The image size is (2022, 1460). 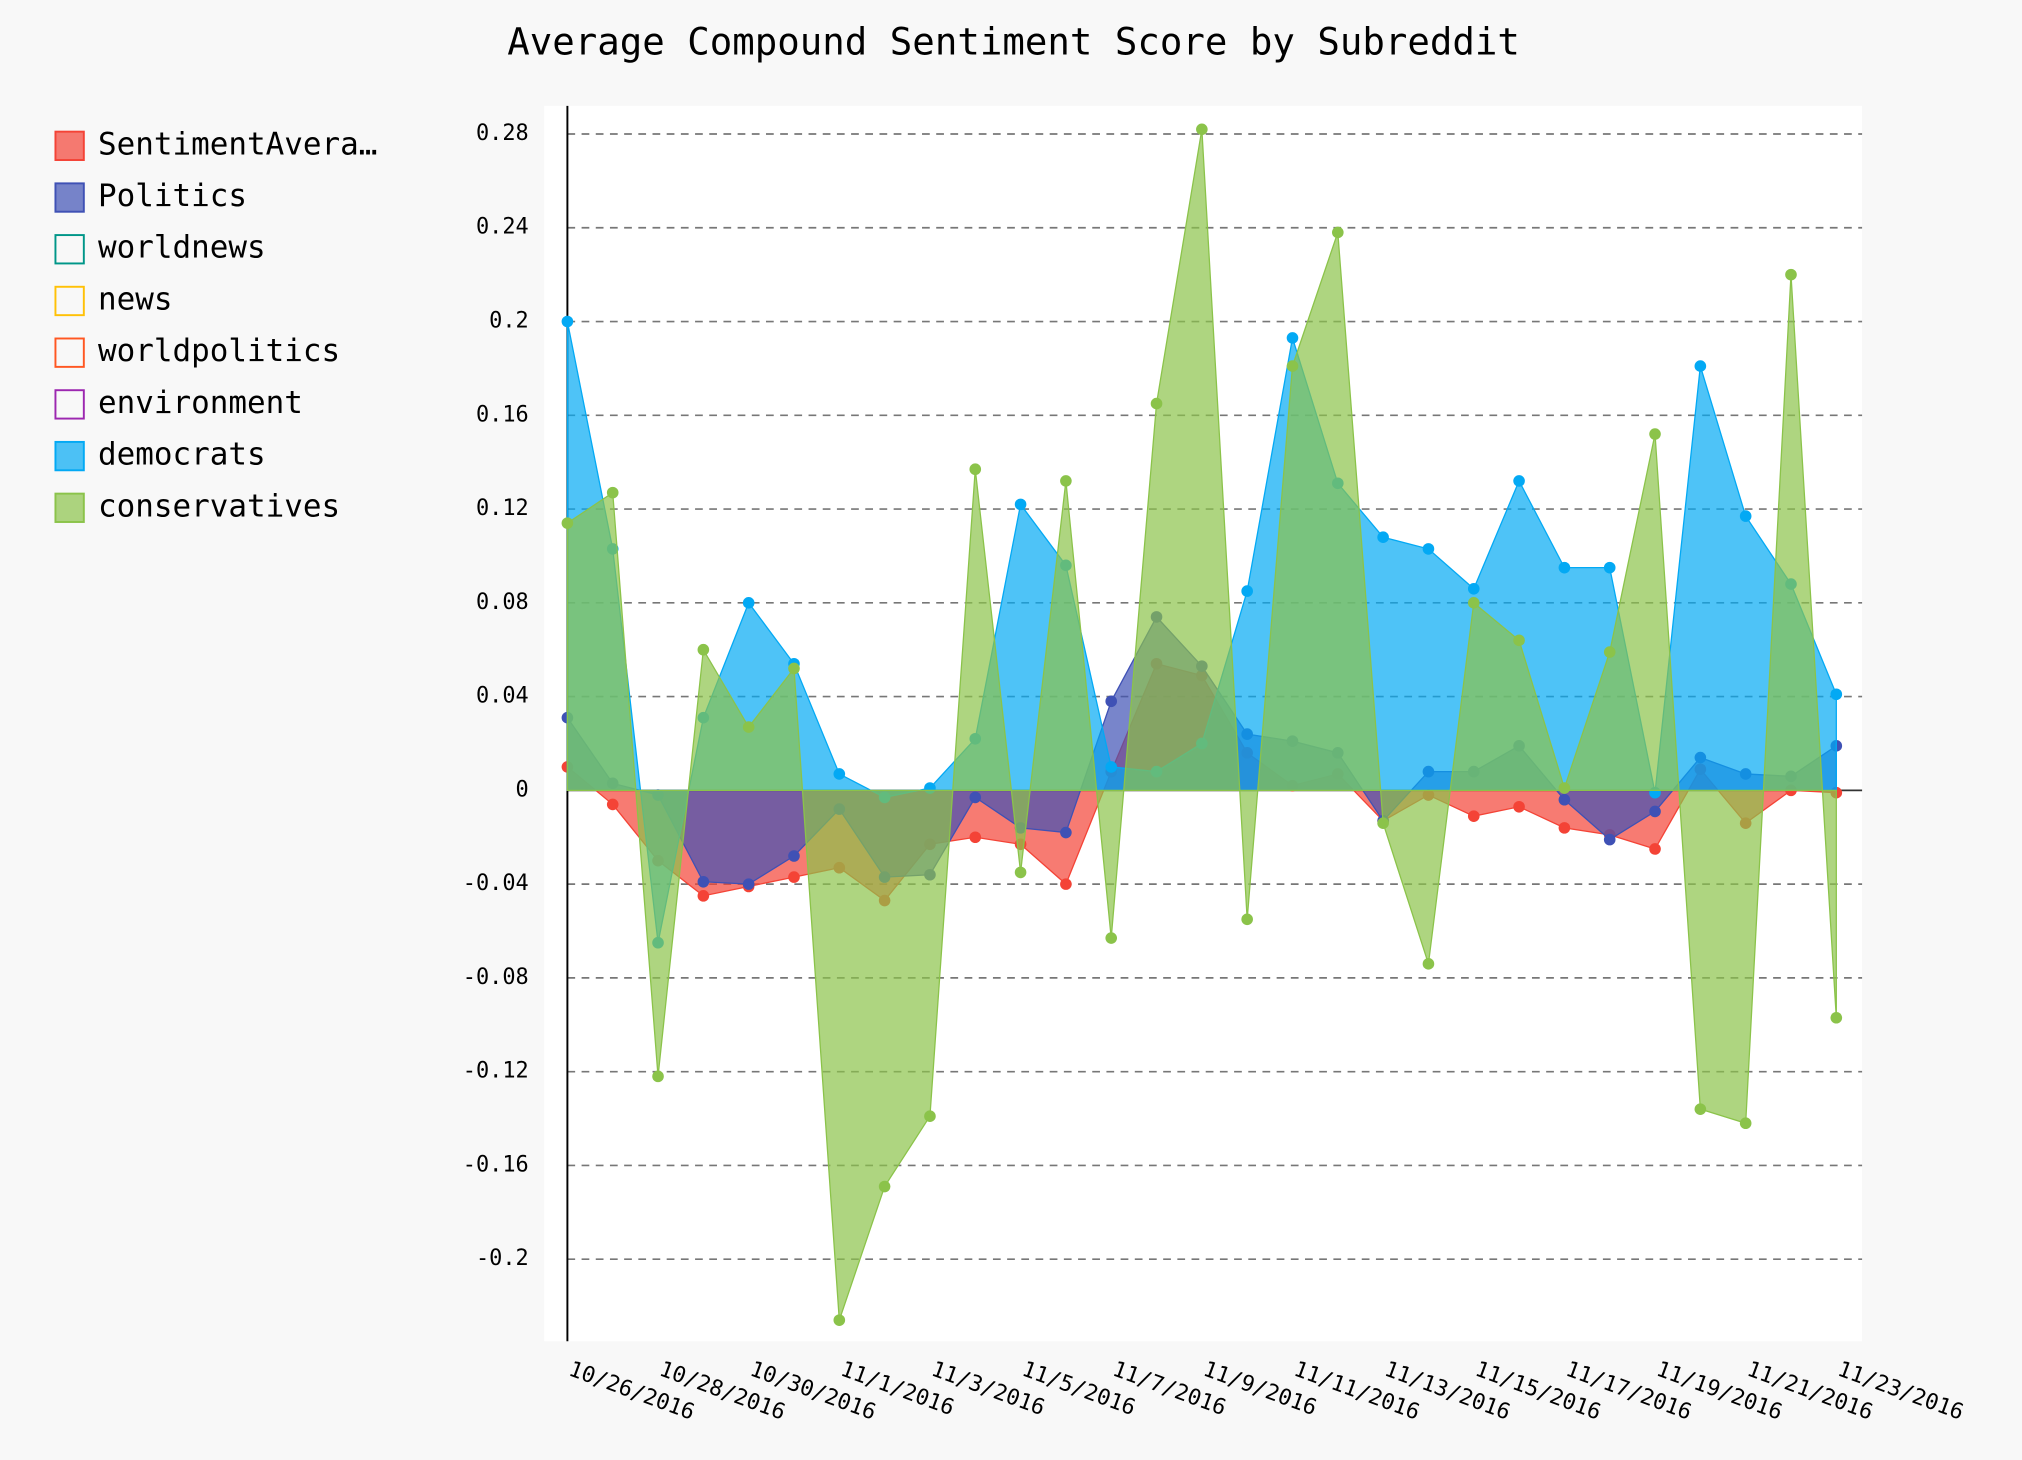 I want to click on legend-label: environment, so click(x=200, y=403).